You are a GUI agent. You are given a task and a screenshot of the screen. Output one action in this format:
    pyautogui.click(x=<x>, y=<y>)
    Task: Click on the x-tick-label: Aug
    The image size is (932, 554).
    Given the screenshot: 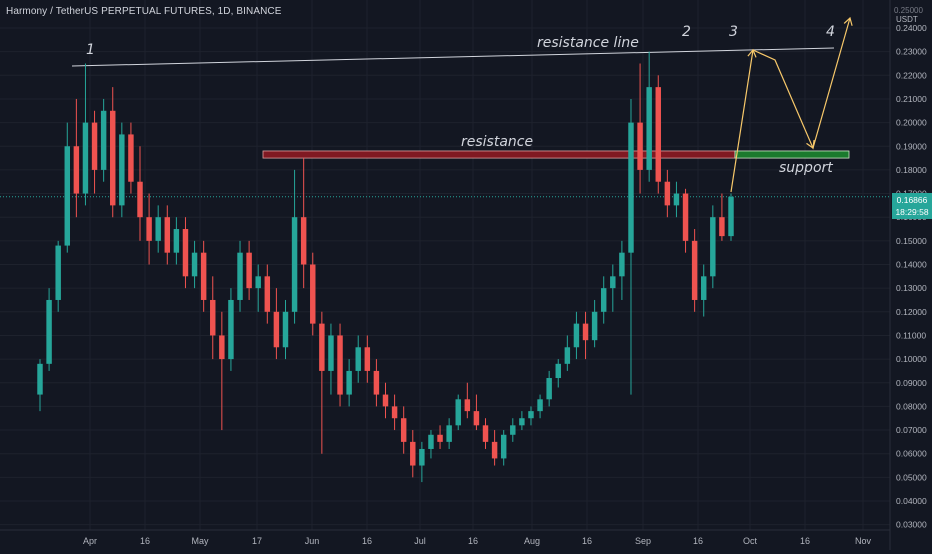 What is the action you would take?
    pyautogui.click(x=532, y=541)
    